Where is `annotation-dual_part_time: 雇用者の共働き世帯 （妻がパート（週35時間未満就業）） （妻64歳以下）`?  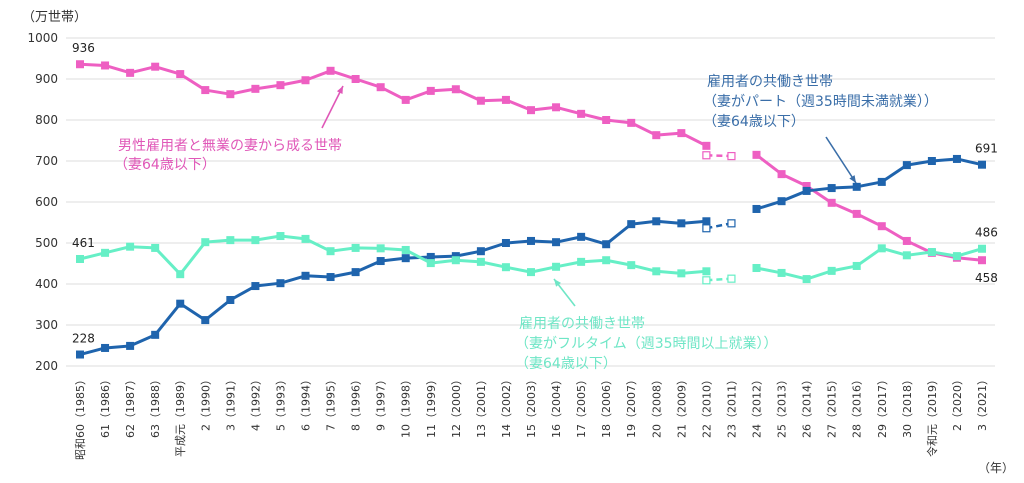 annotation-dual_part_time: 雇用者の共働き世帯 （妻がパート（週35時間未満就業）） （妻64歳以下） is located at coordinates (820, 128).